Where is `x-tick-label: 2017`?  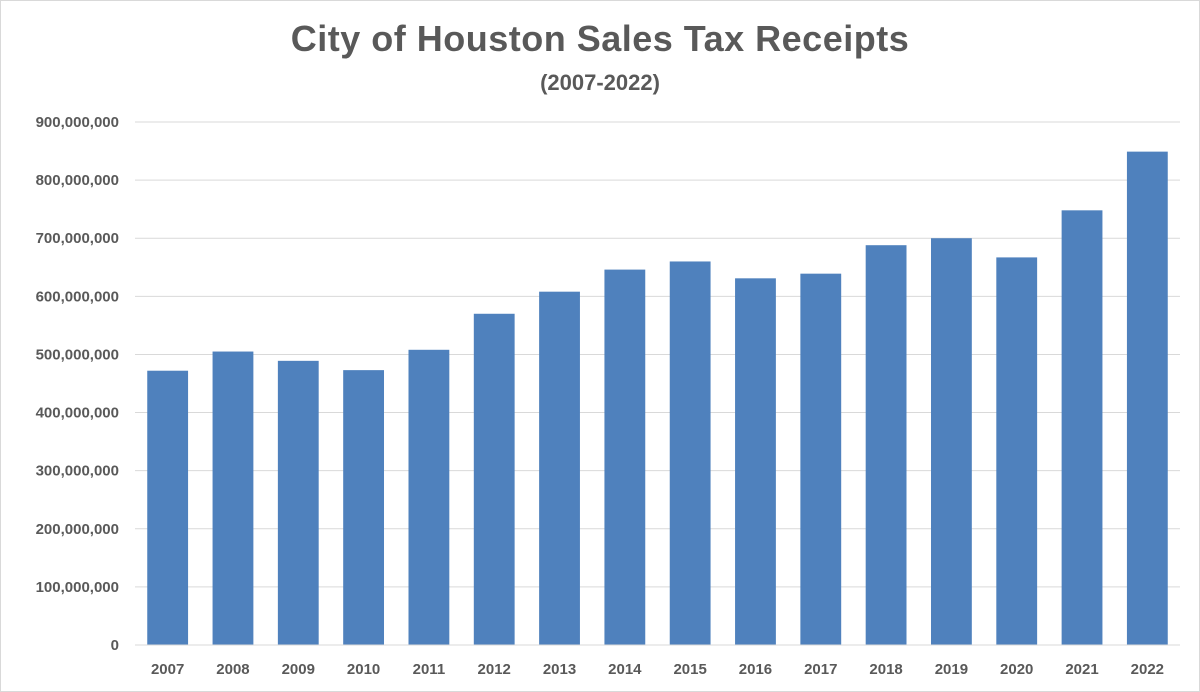 x-tick-label: 2017 is located at coordinates (820, 669).